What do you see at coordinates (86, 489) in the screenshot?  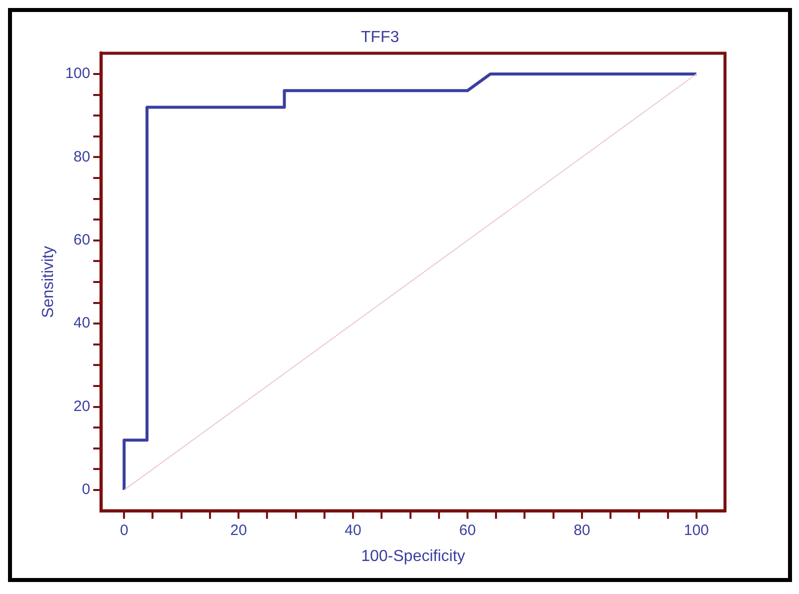 I see `y-tick-label: 0` at bounding box center [86, 489].